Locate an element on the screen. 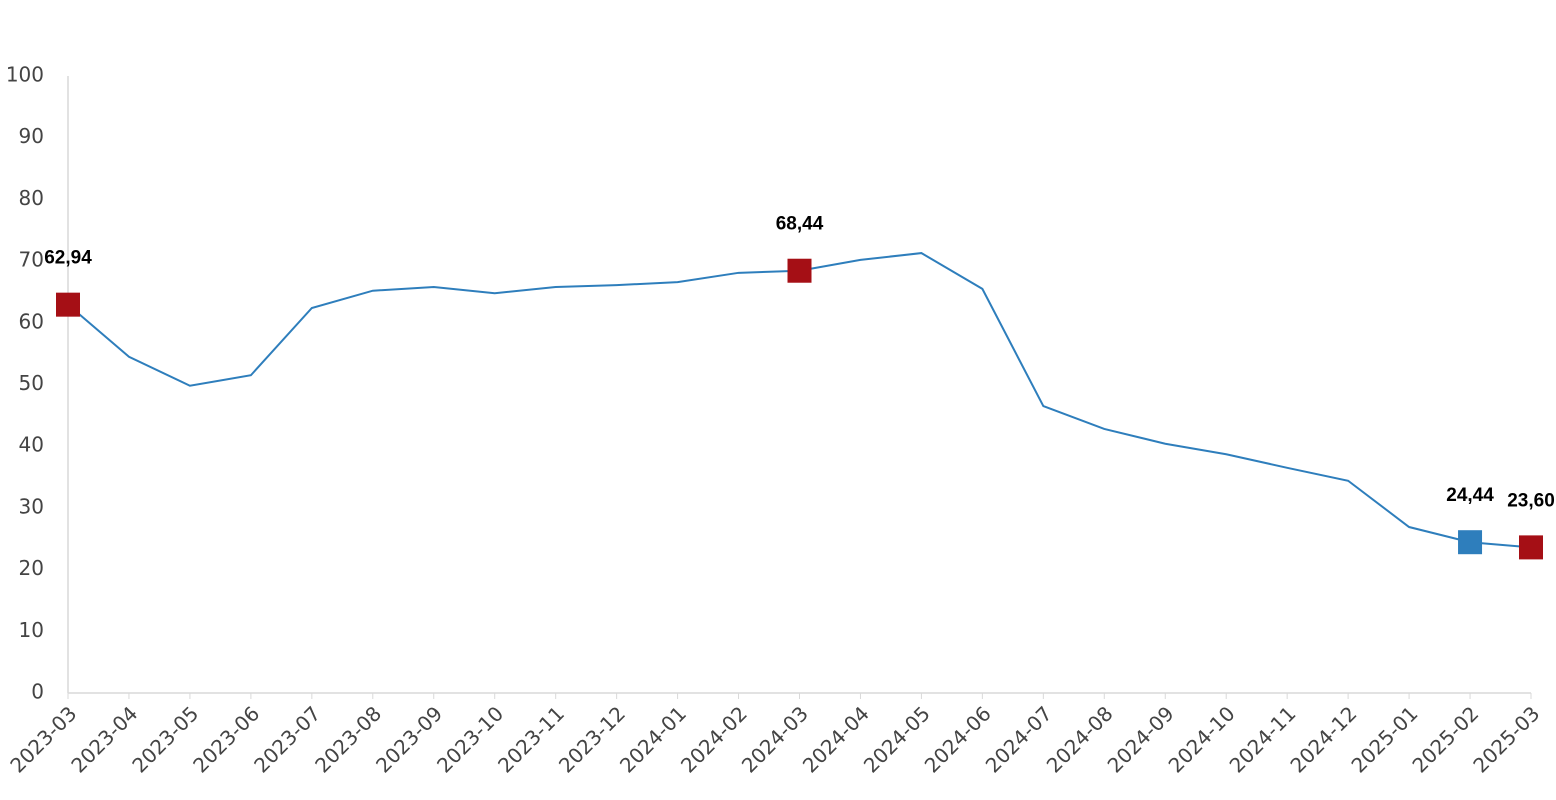 The height and width of the screenshot is (800, 1556). y-tick-label: 70 is located at coordinates (31, 260).